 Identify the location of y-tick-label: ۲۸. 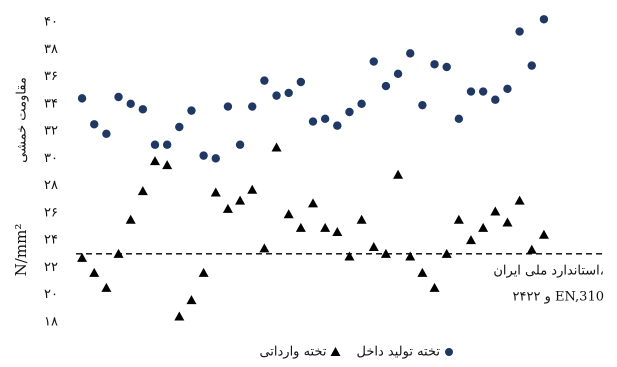
(51, 185).